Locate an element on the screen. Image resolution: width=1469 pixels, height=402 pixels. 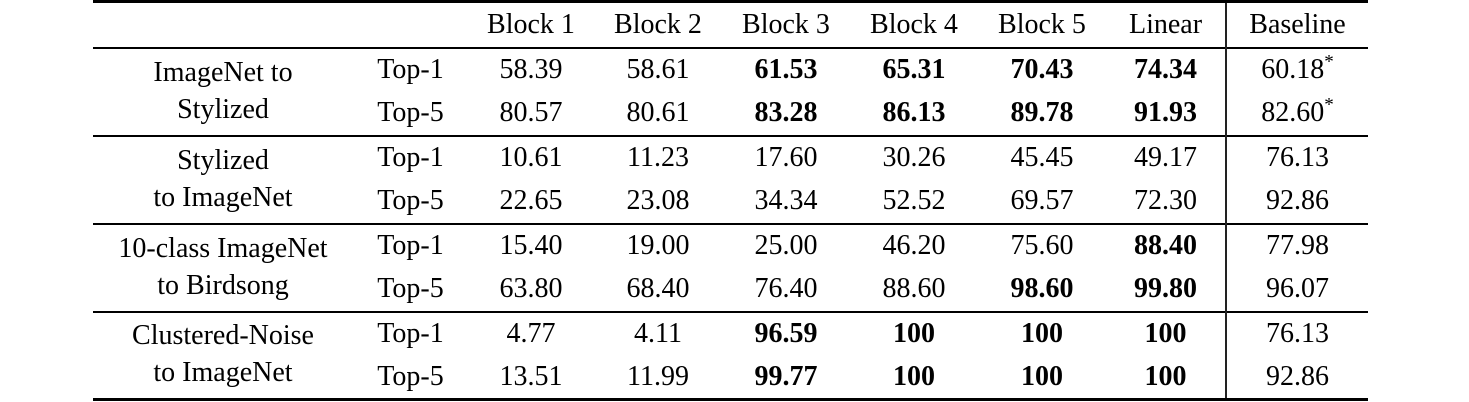
score-cell: 76.40 is located at coordinates (786, 288).